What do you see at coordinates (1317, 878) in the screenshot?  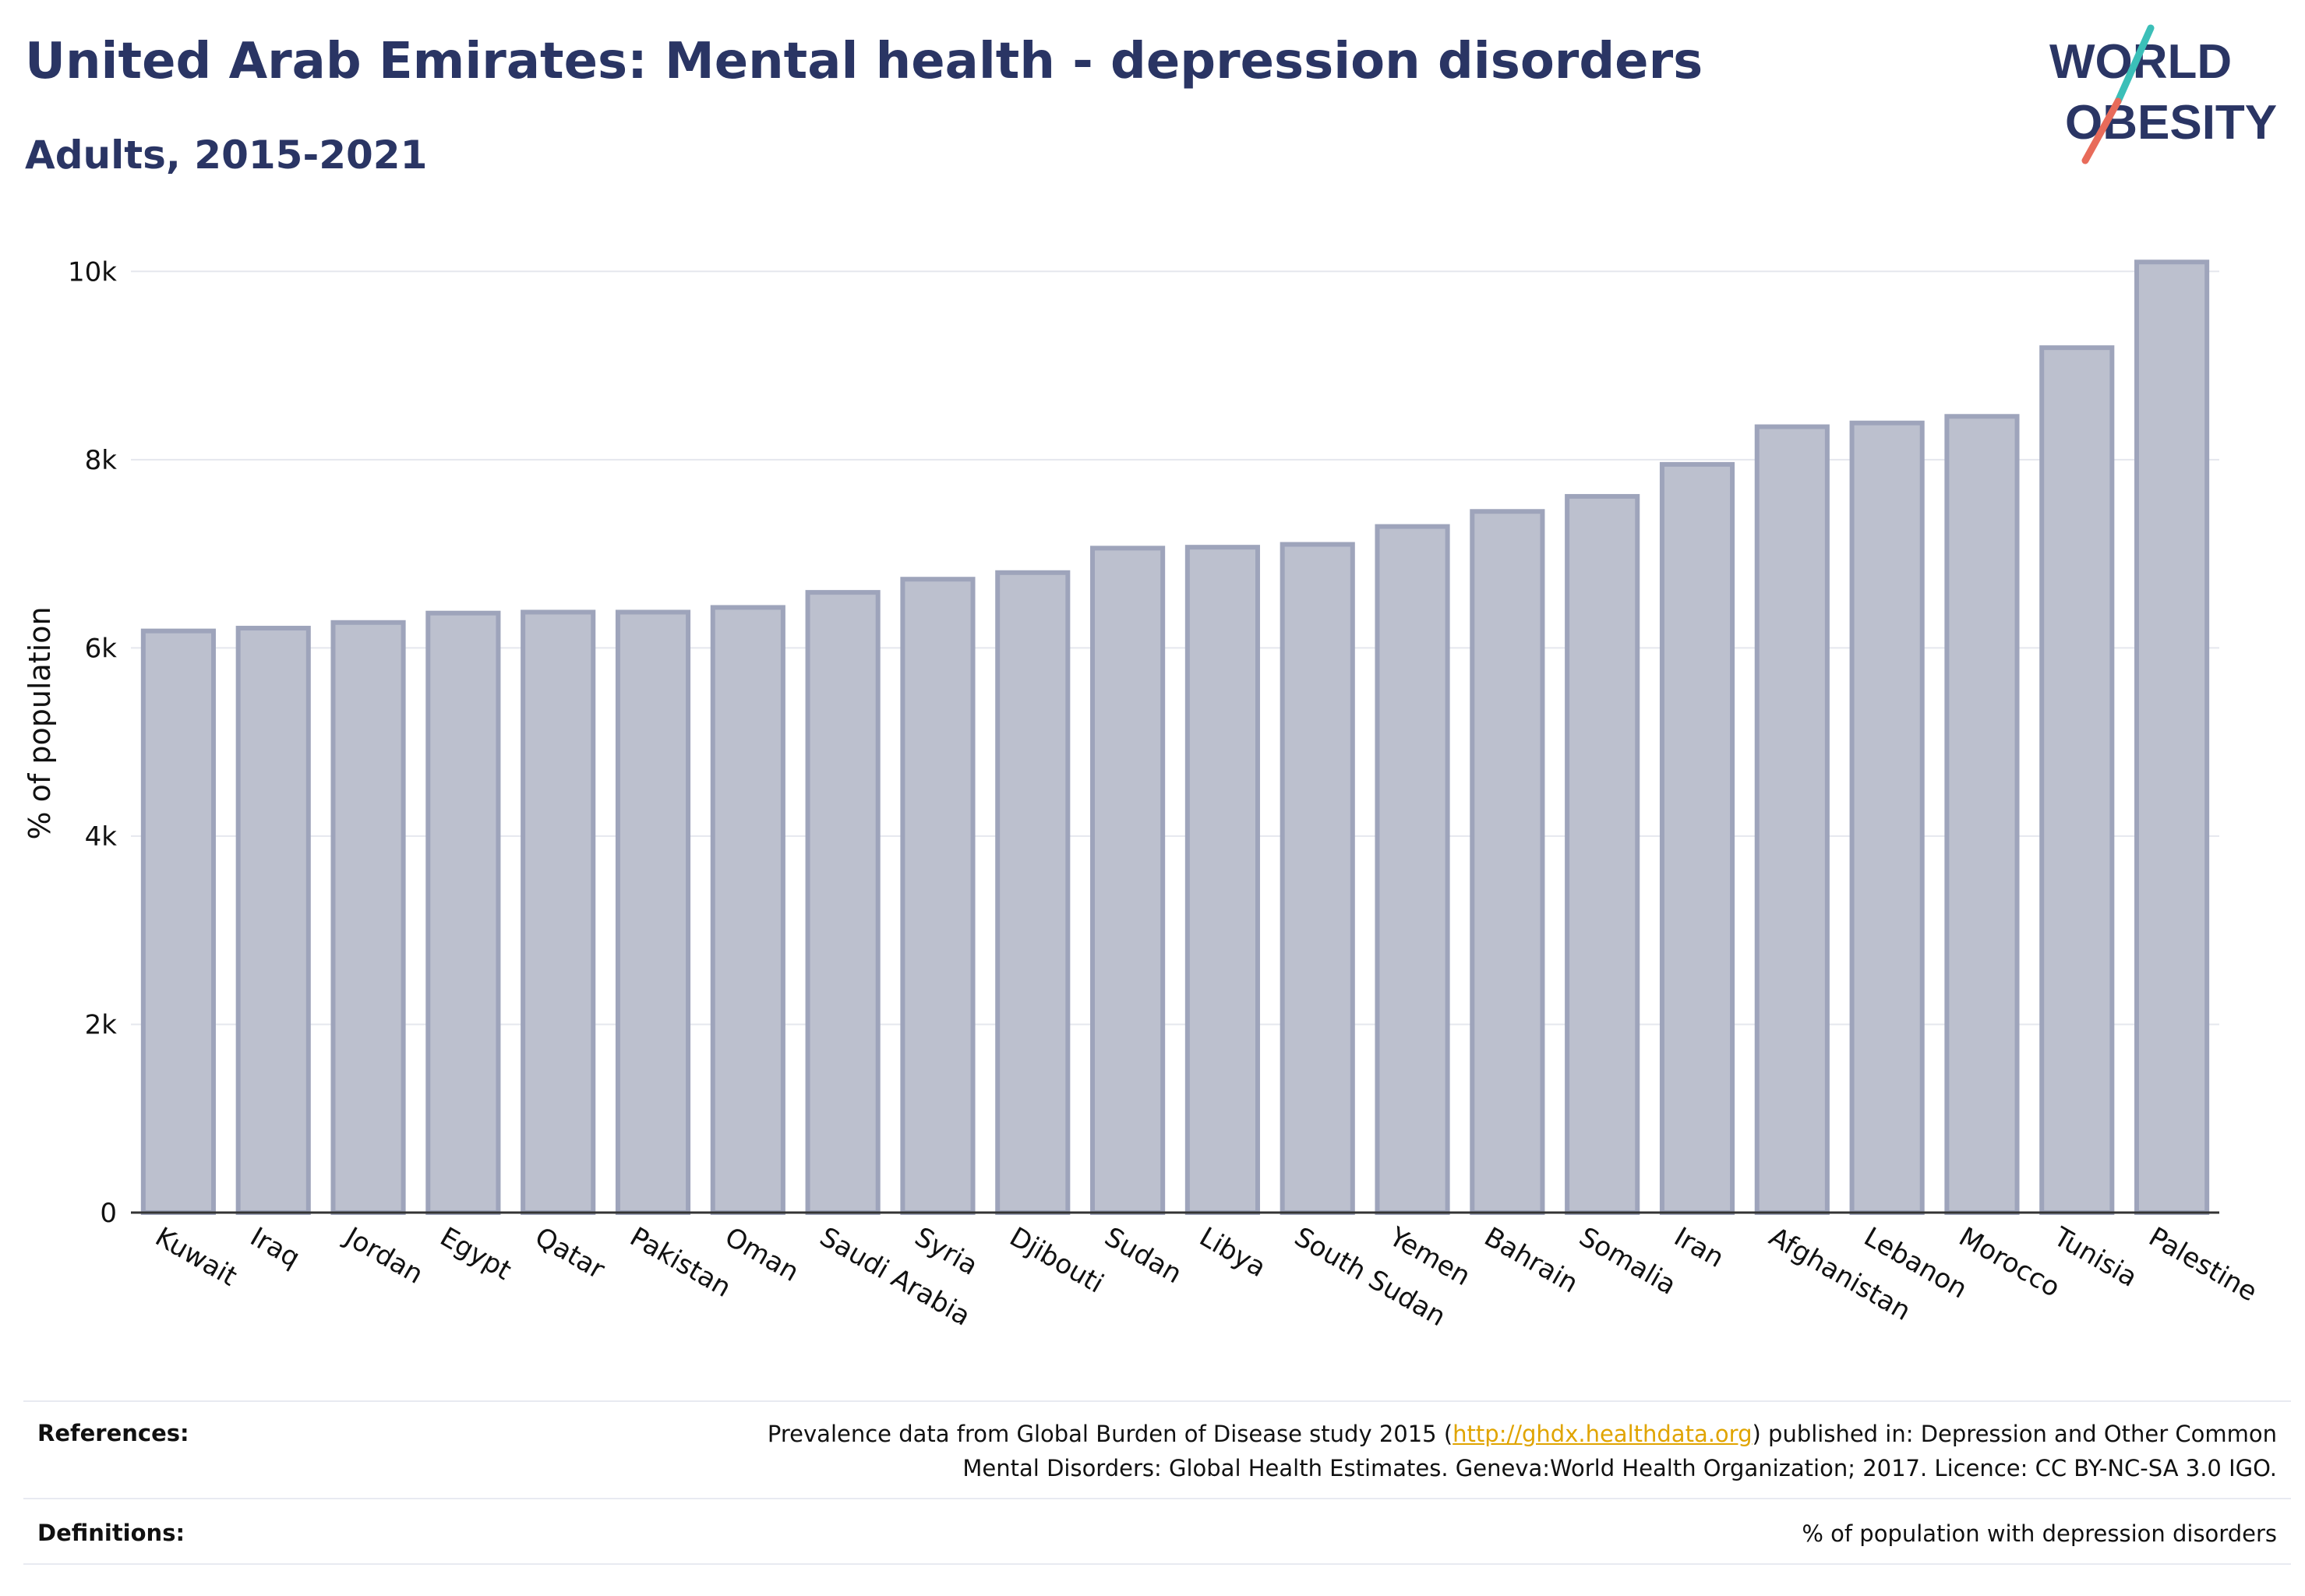 I see `bar-south-sudan` at bounding box center [1317, 878].